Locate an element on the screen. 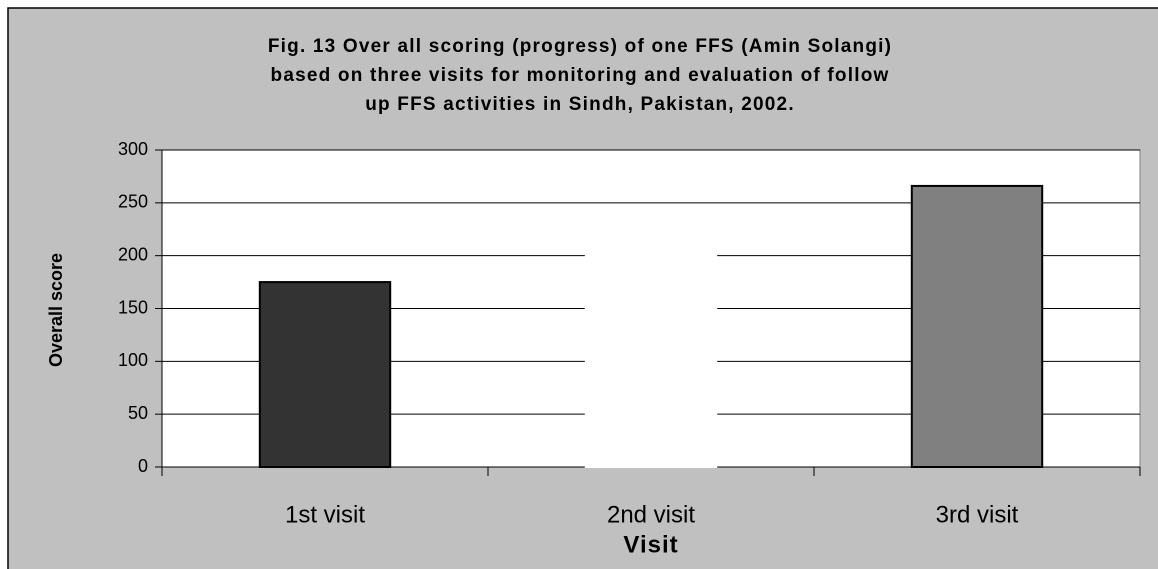 This screenshot has width=1158, height=569. y-tick-label: 50 is located at coordinates (138, 413).